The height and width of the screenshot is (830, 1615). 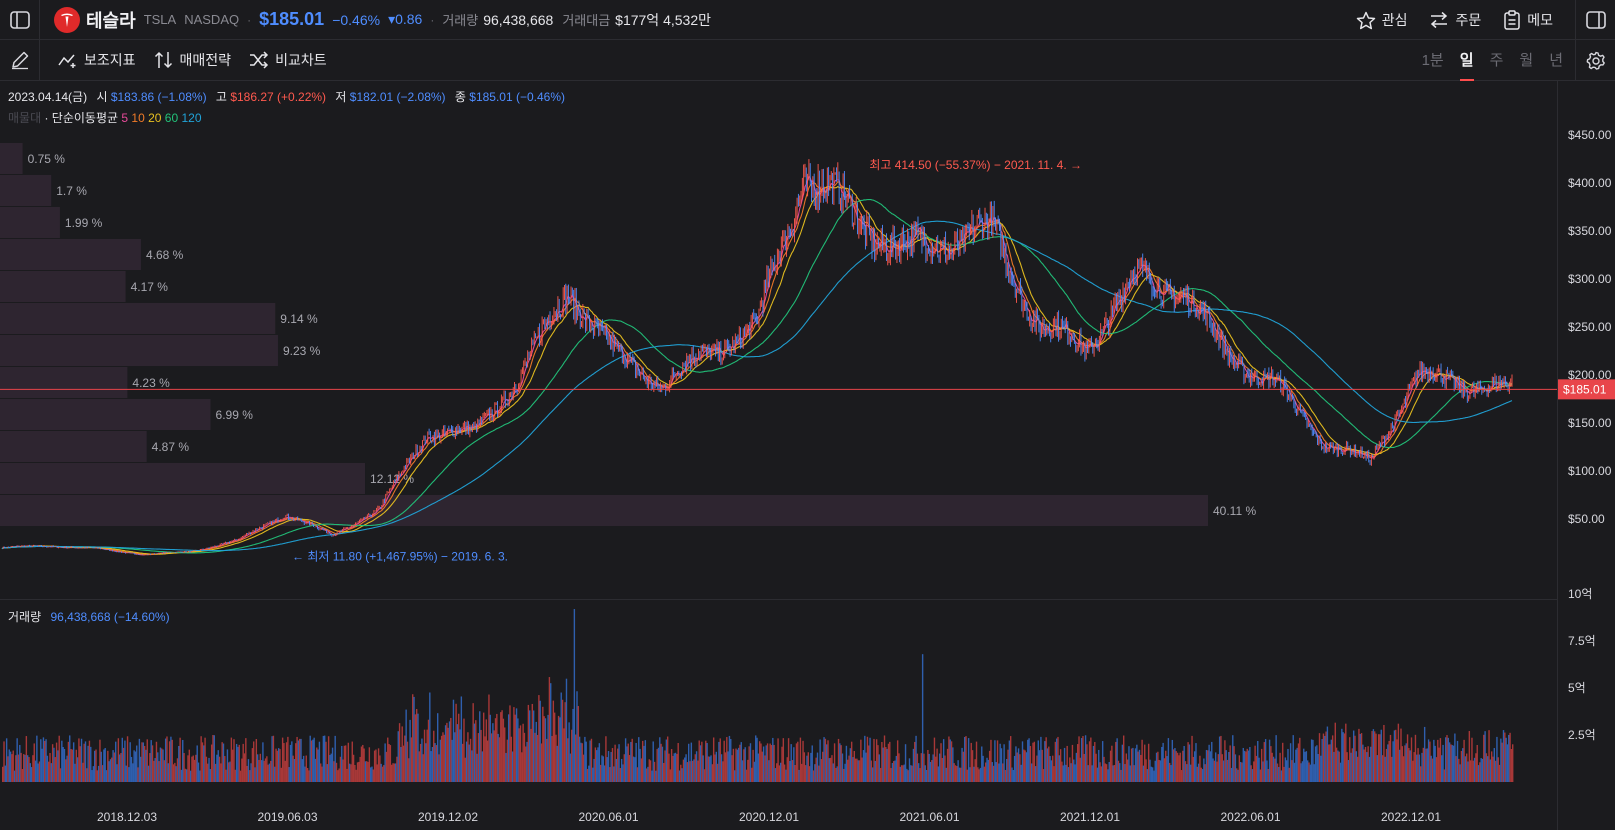 What do you see at coordinates (1528, 20) in the screenshot?
I see `memo-button: 메모` at bounding box center [1528, 20].